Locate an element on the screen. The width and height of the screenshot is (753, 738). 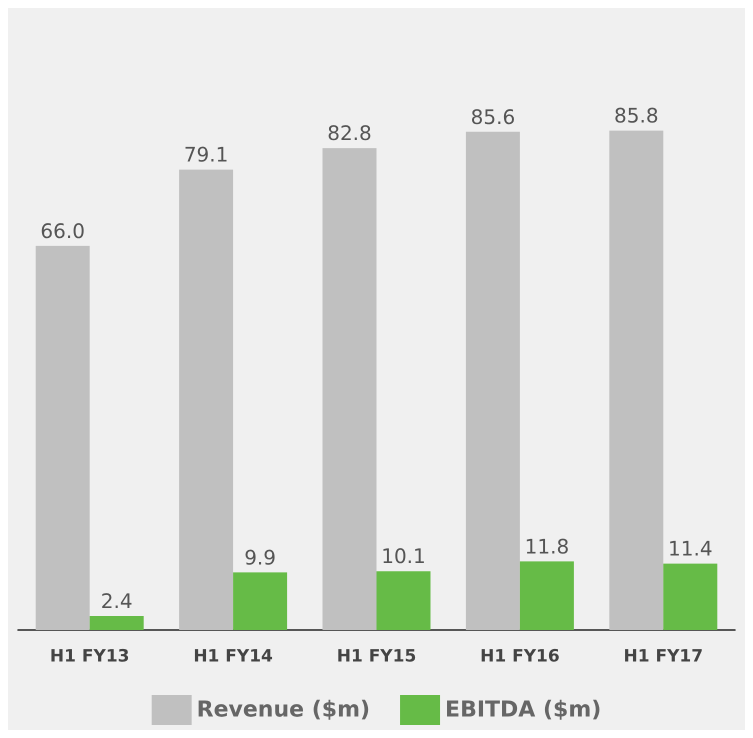
data-label: 82.8 is located at coordinates (349, 133).